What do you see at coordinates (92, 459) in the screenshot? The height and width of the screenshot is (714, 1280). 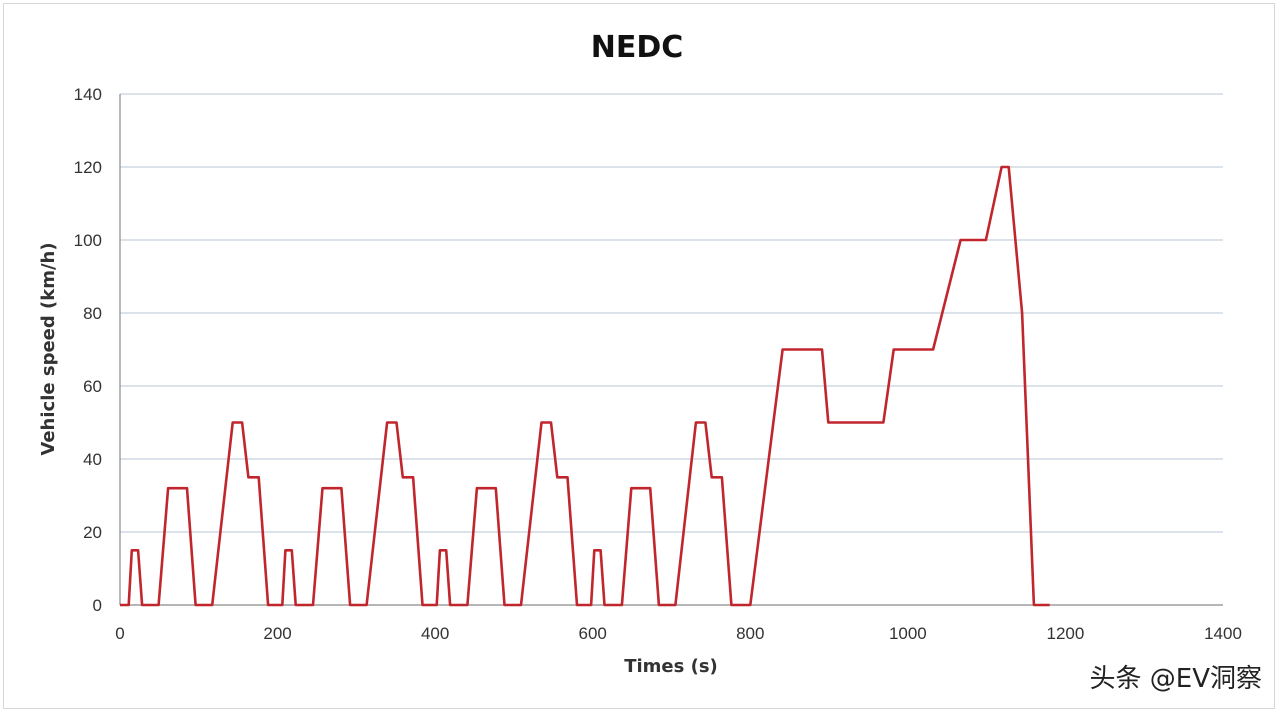 I see `y-tick-label: 40` at bounding box center [92, 459].